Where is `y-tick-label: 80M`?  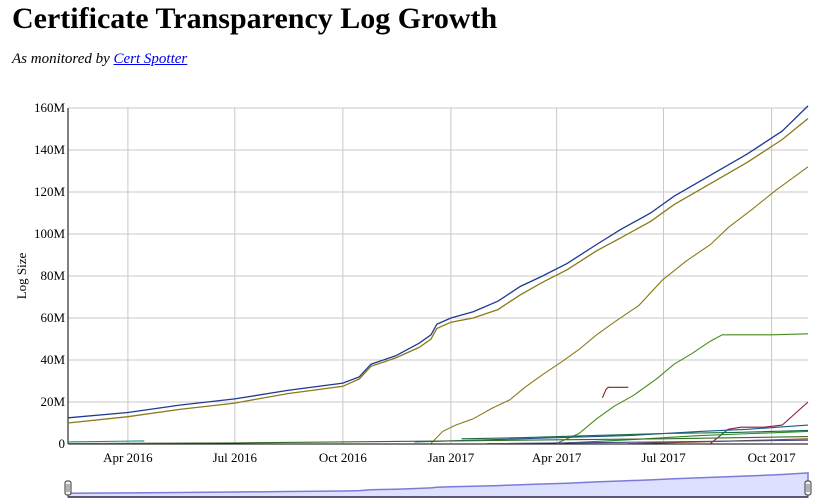 y-tick-label: 80M is located at coordinates (52, 275).